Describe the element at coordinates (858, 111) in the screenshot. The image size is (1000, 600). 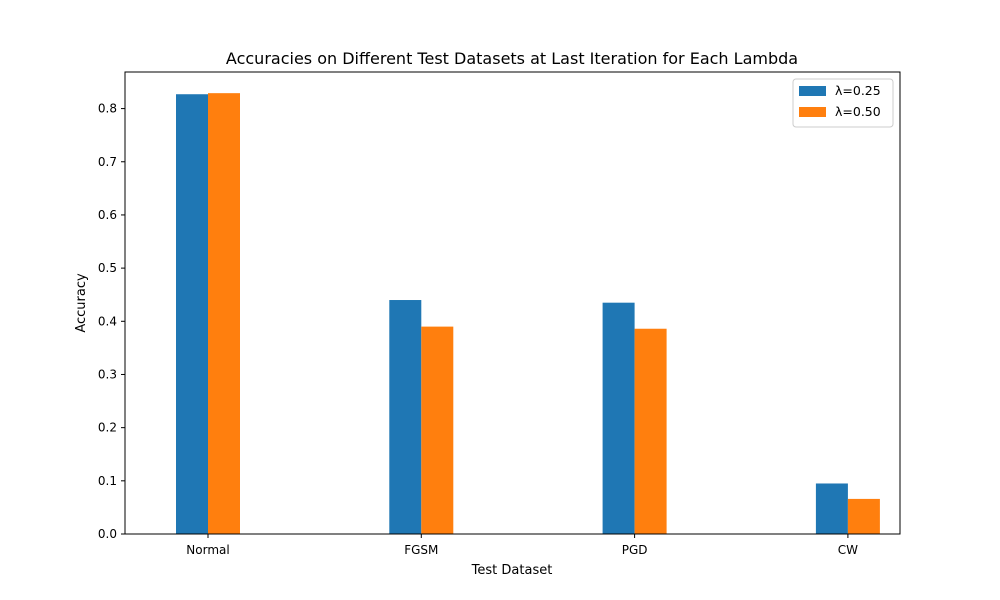
I see `legend-label-series-2: λ=0.50` at that location.